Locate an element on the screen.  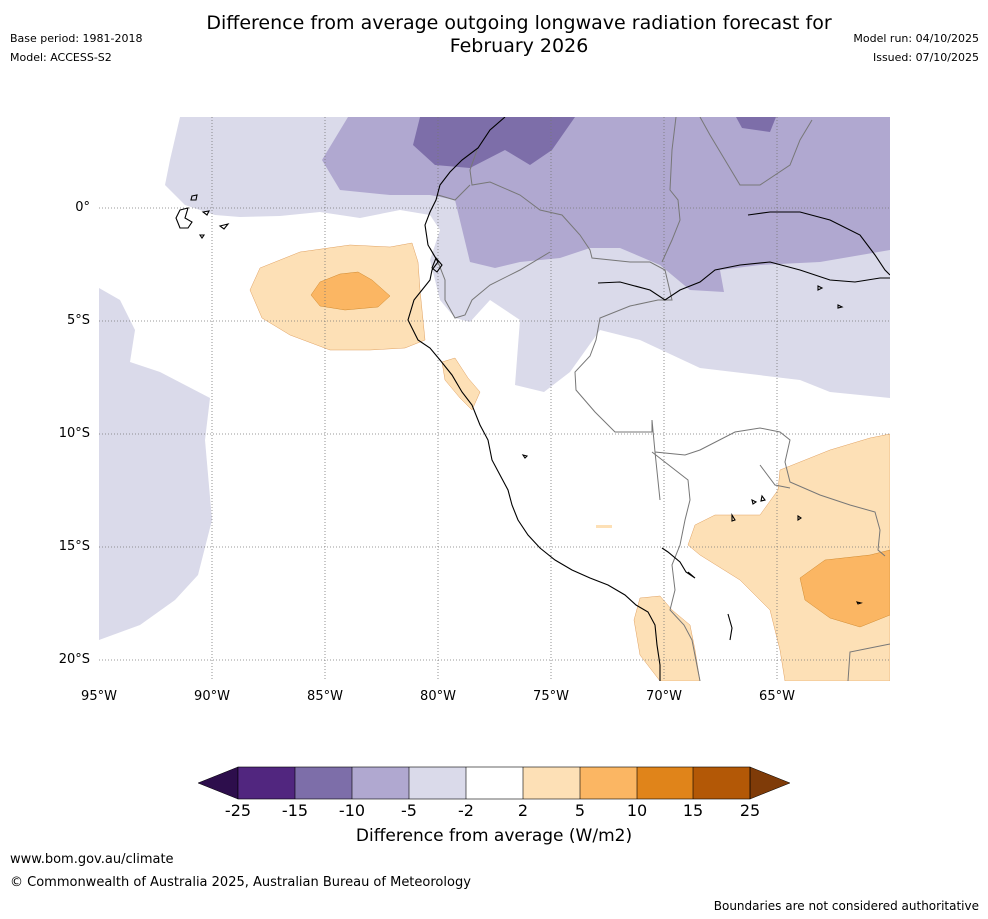
anomaly-region-pos-light-spot is located at coordinates (604, 526).